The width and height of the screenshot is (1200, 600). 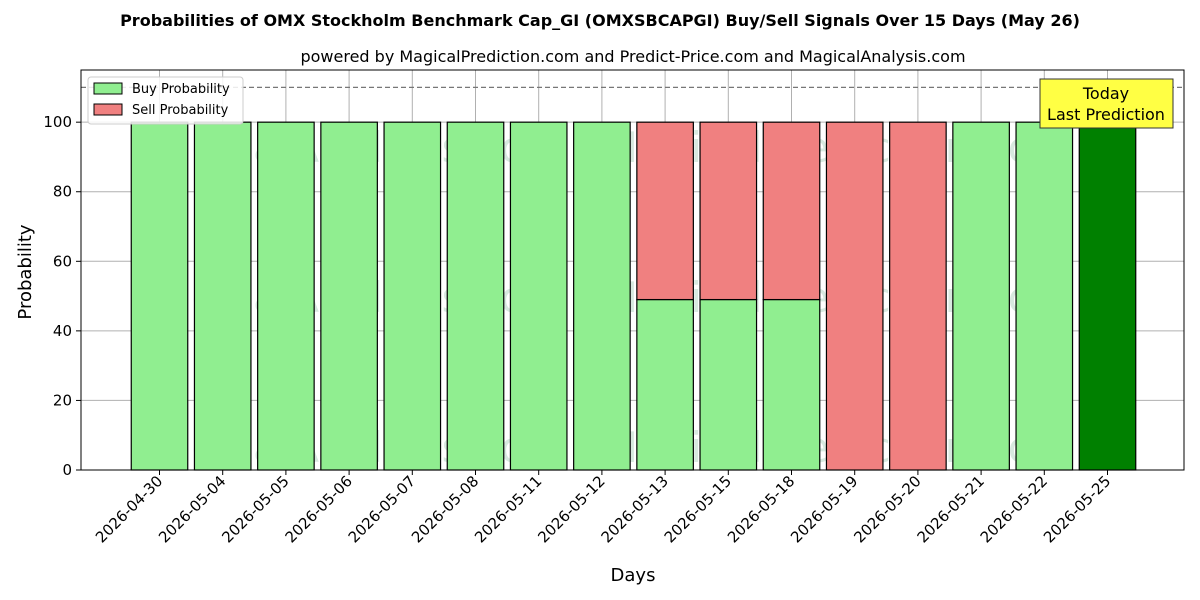 What do you see at coordinates (62, 400) in the screenshot?
I see `y-tick-label: 20` at bounding box center [62, 400].